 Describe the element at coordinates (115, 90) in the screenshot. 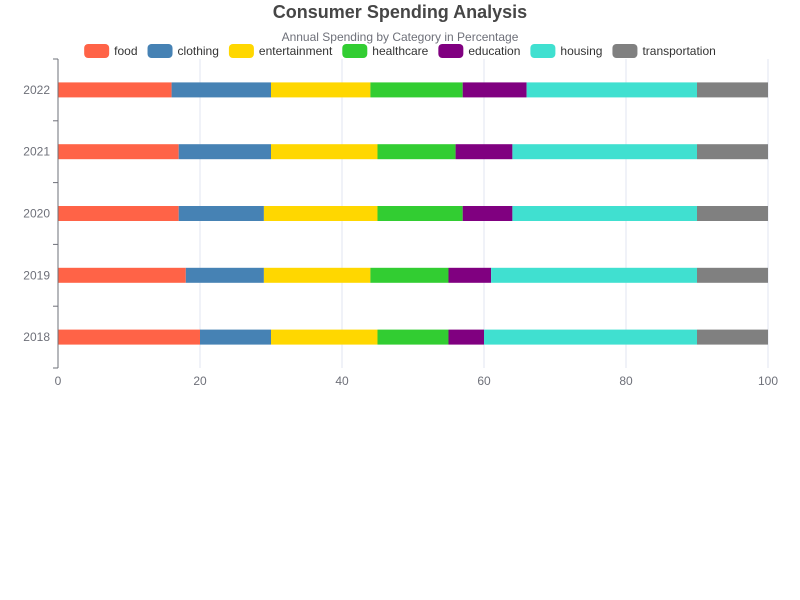

I see `bar-food-2022` at that location.